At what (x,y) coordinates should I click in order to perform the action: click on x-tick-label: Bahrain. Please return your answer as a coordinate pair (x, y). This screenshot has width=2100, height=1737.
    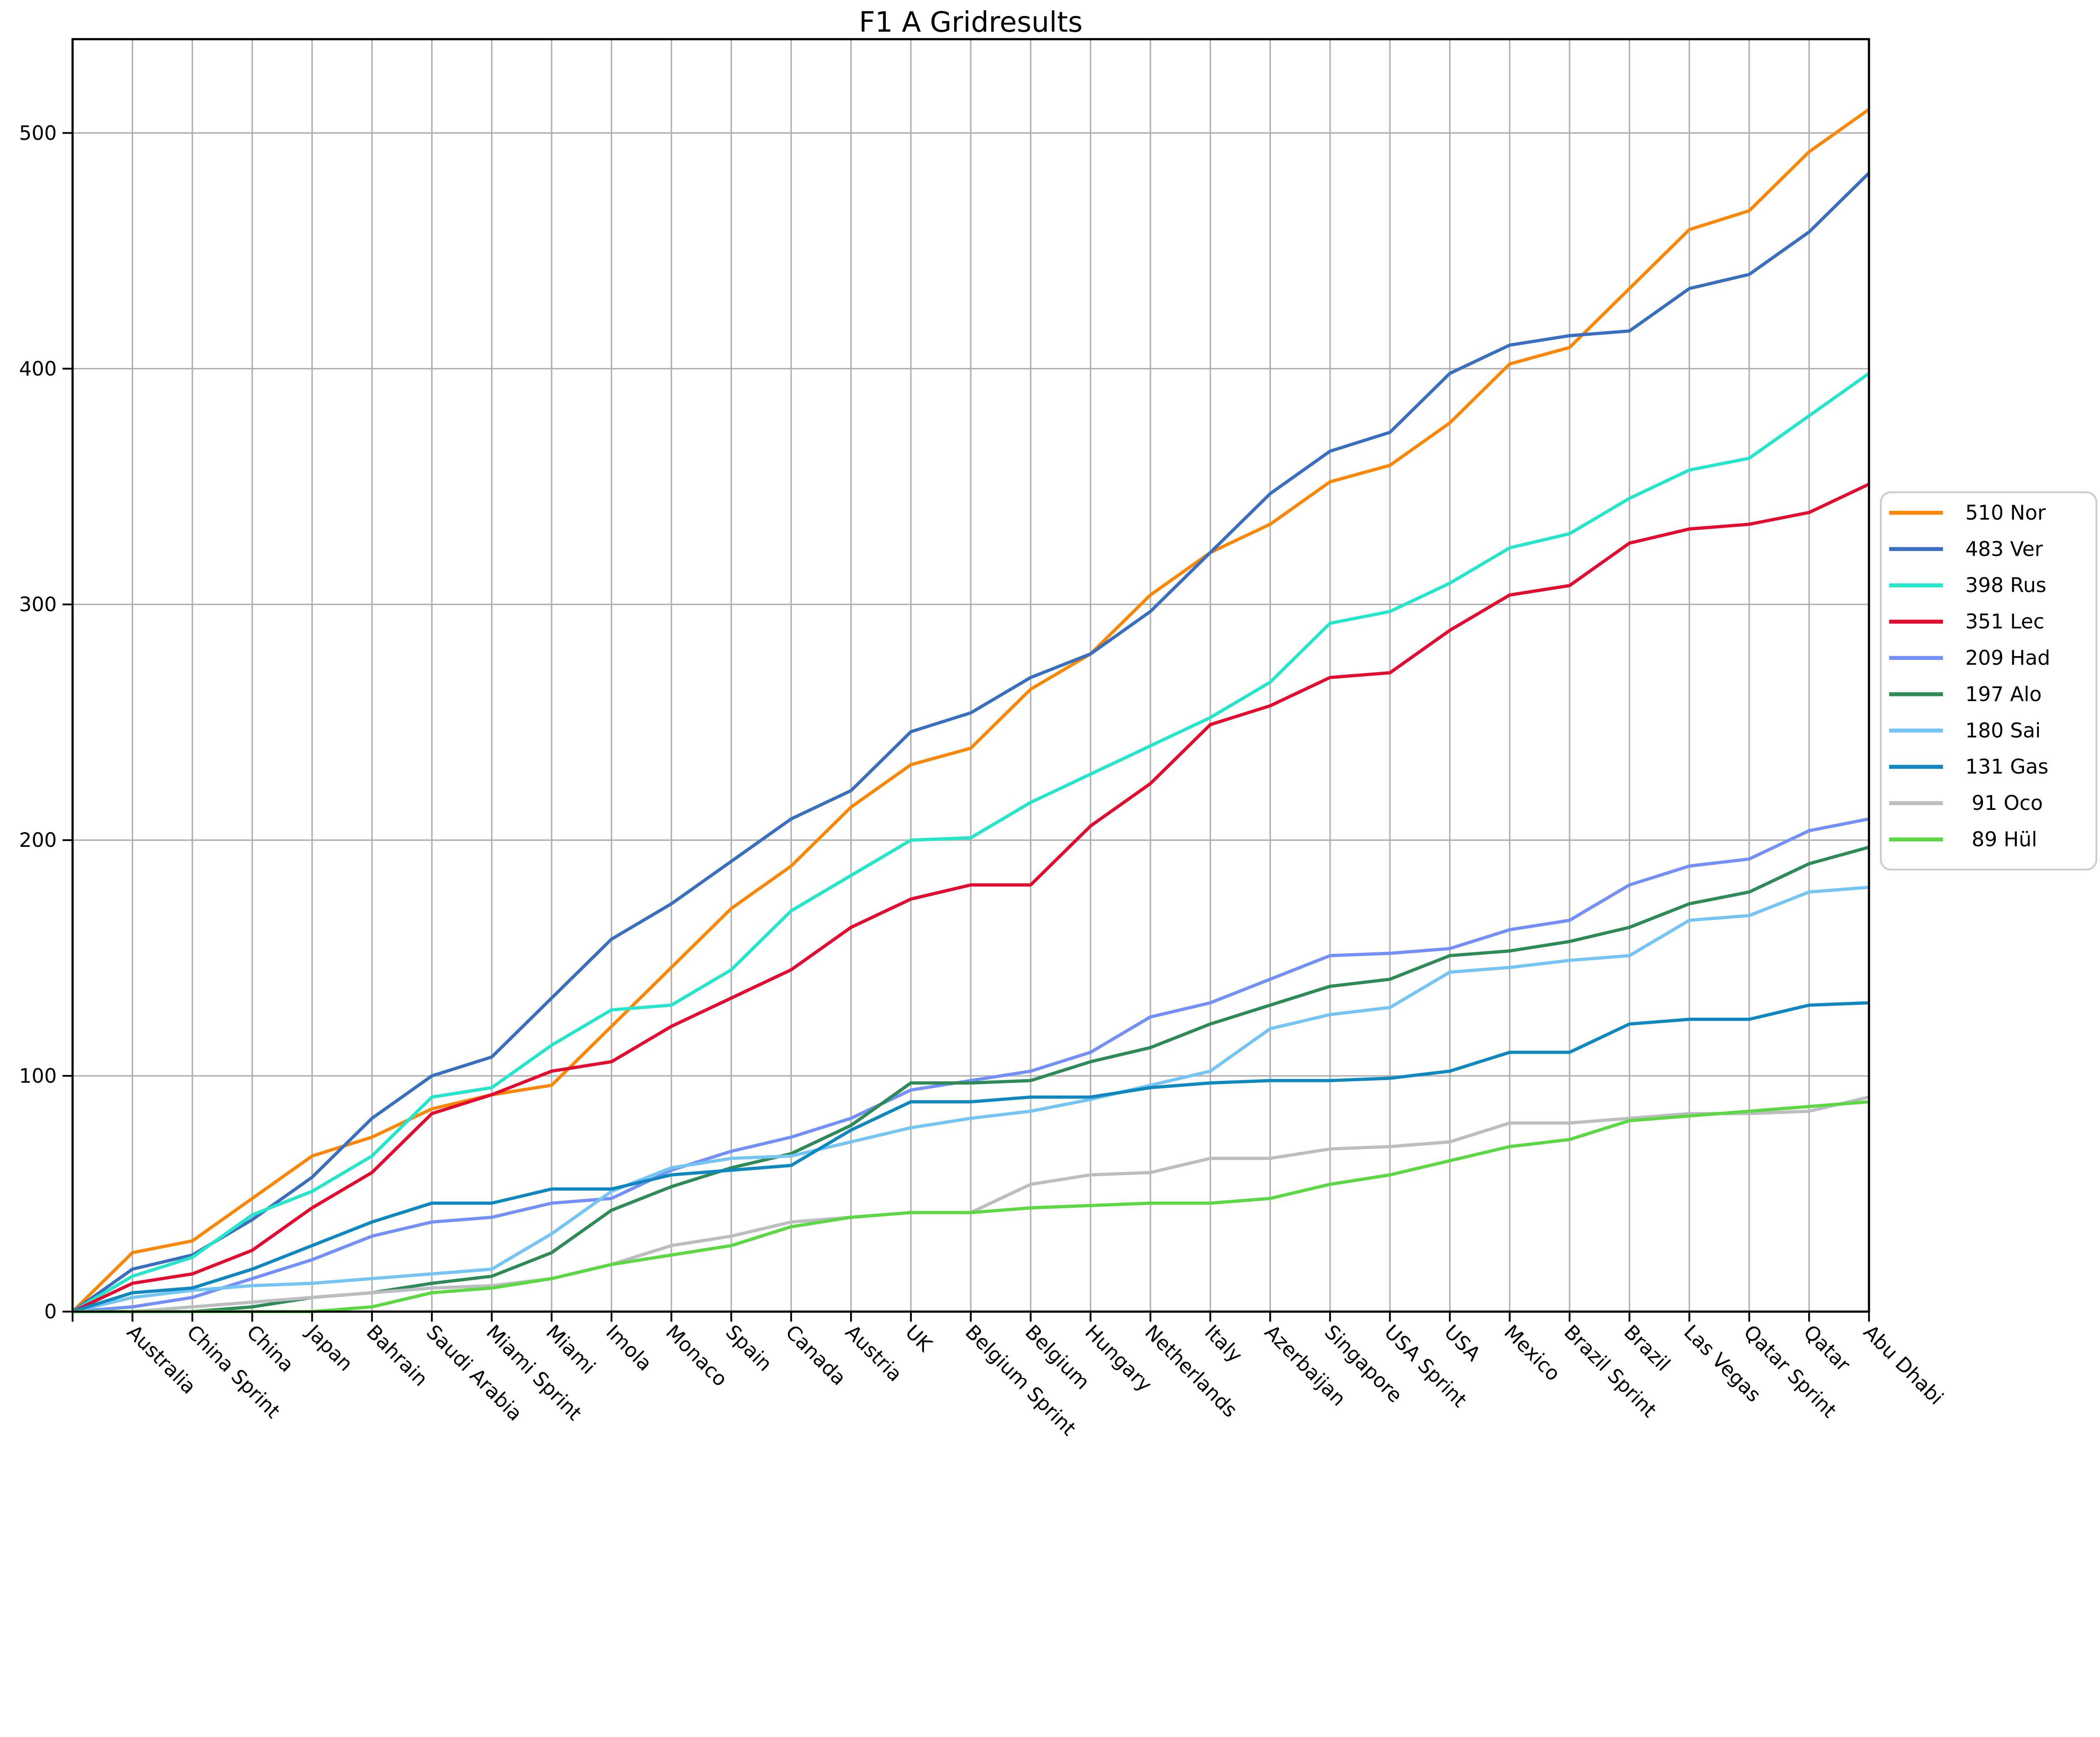
    Looking at the image, I should click on (397, 1356).